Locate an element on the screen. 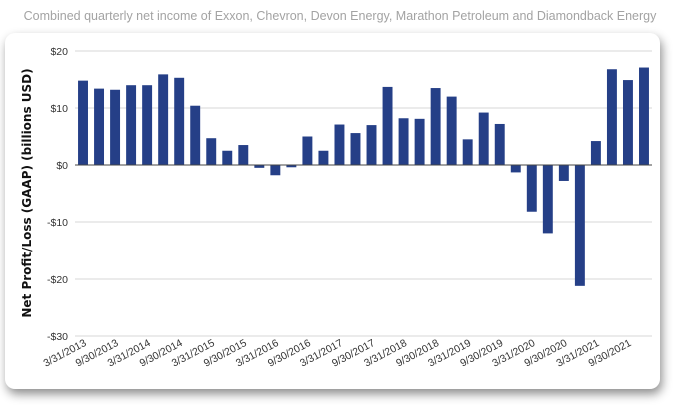 The image size is (680, 413). y-tick-label: $0 is located at coordinates (62, 166).